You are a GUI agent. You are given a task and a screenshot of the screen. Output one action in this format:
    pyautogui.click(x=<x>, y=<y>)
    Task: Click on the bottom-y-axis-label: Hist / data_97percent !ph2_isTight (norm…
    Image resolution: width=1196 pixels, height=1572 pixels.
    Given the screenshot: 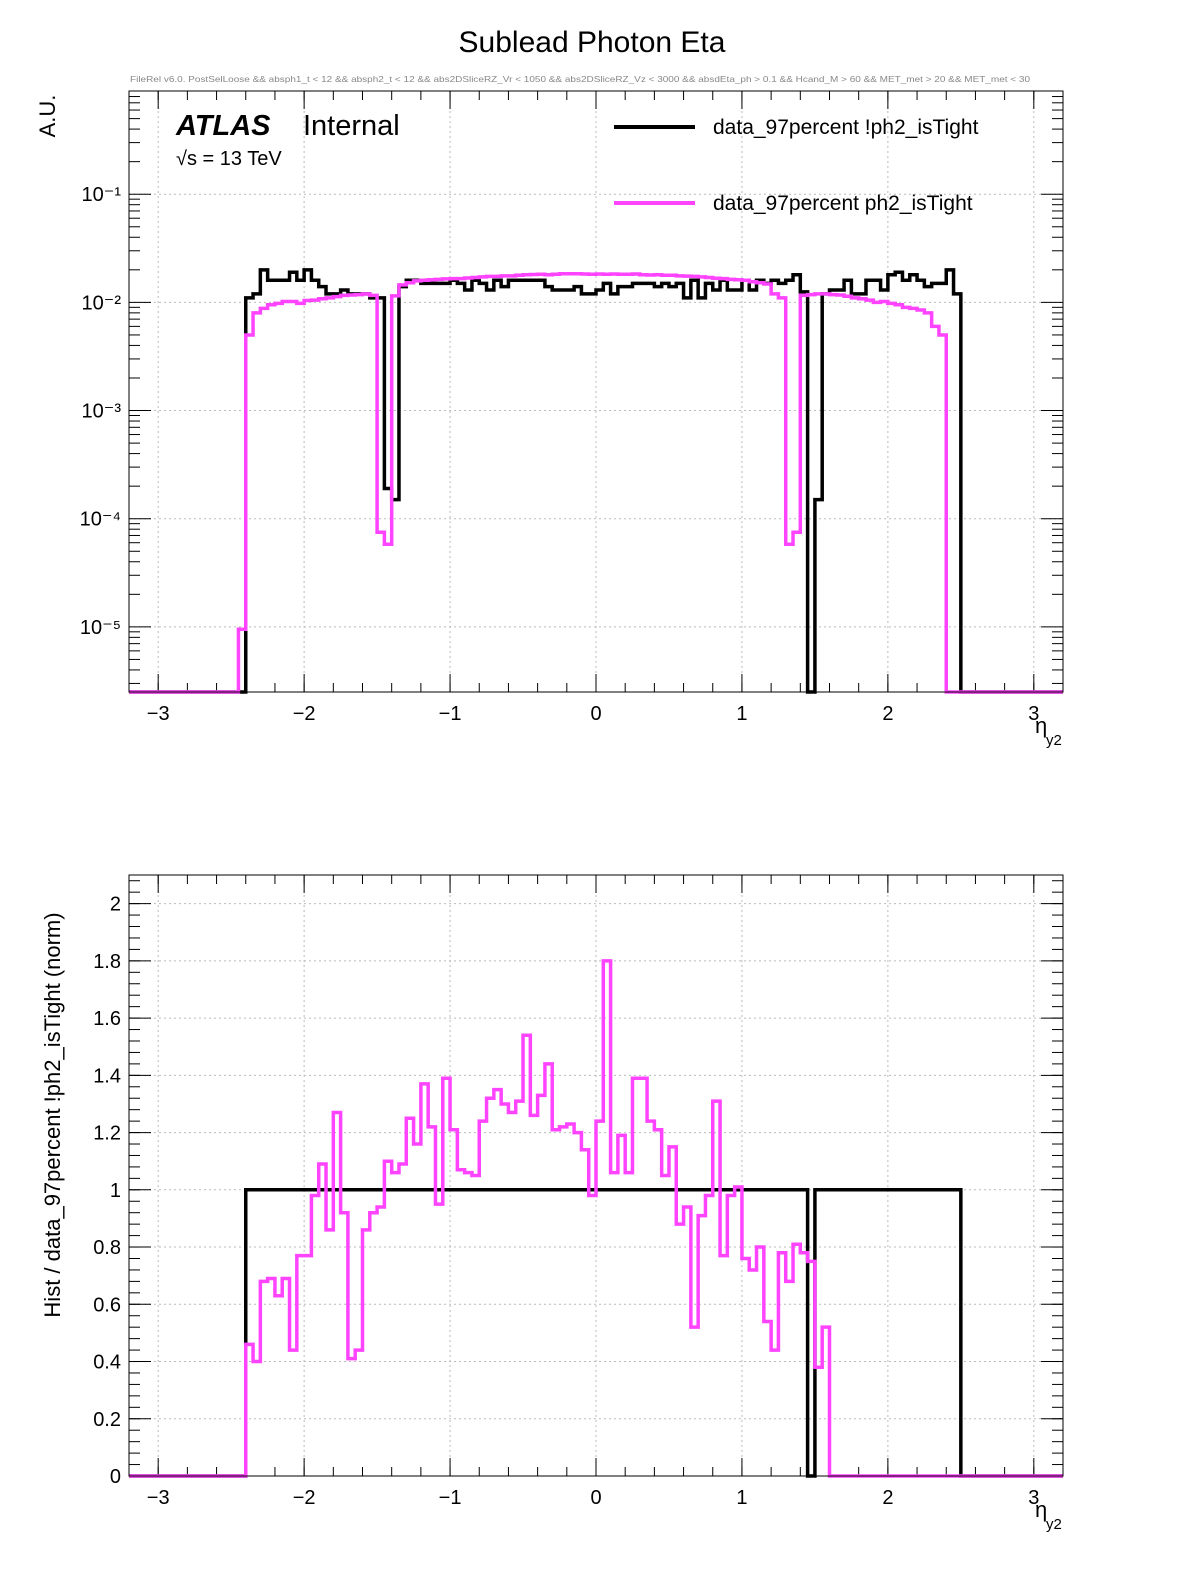 What is the action you would take?
    pyautogui.click(x=52, y=1114)
    